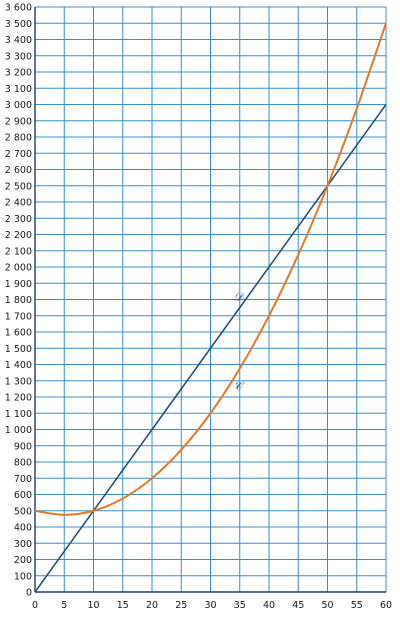 Image resolution: width=400 pixels, height=617 pixels. I want to click on x-tick-label: 15, so click(123, 605).